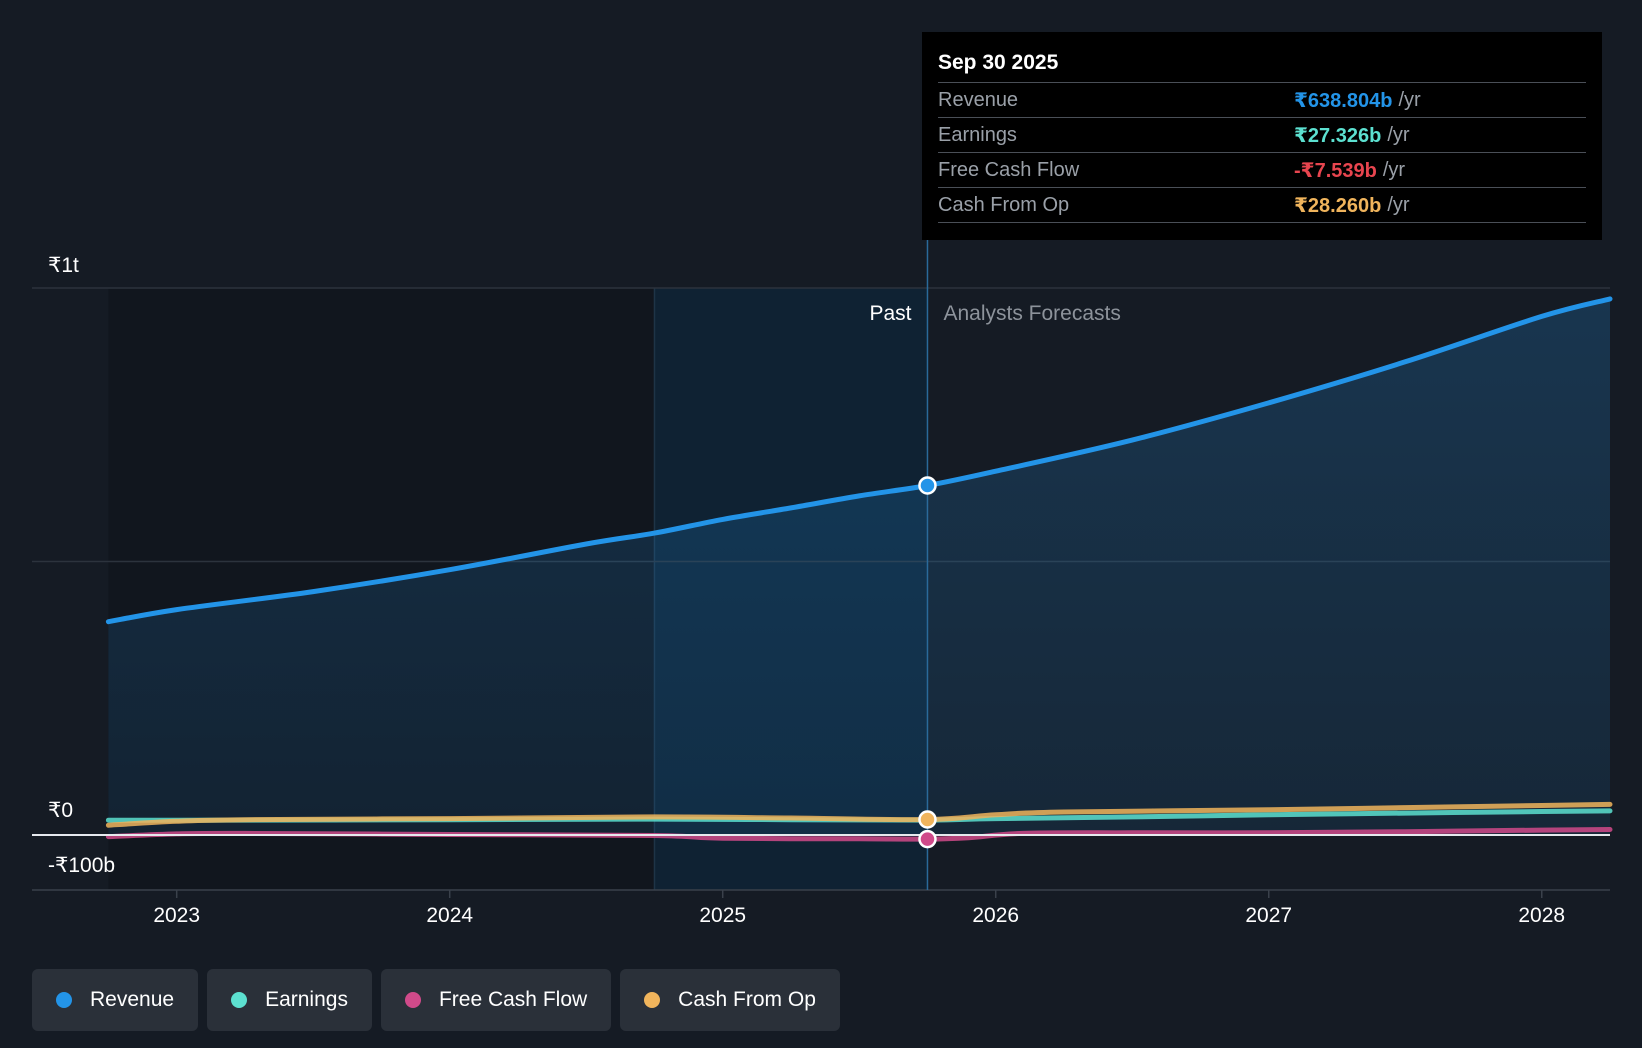  What do you see at coordinates (998, 62) in the screenshot?
I see `tooltip-date: Sep 30 2025` at bounding box center [998, 62].